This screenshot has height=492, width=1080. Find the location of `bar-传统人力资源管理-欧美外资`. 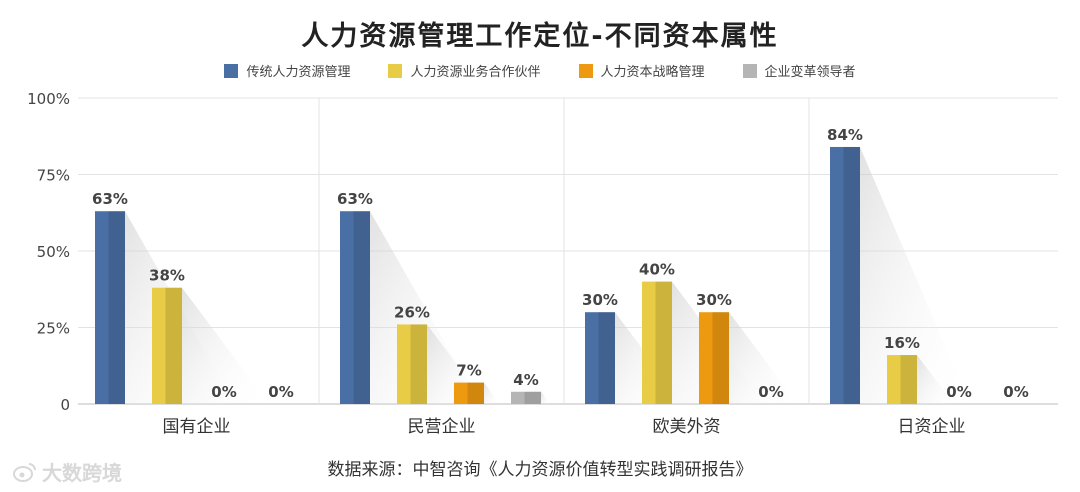

bar-传统人力资源管理-欧美外资 is located at coordinates (600, 358).